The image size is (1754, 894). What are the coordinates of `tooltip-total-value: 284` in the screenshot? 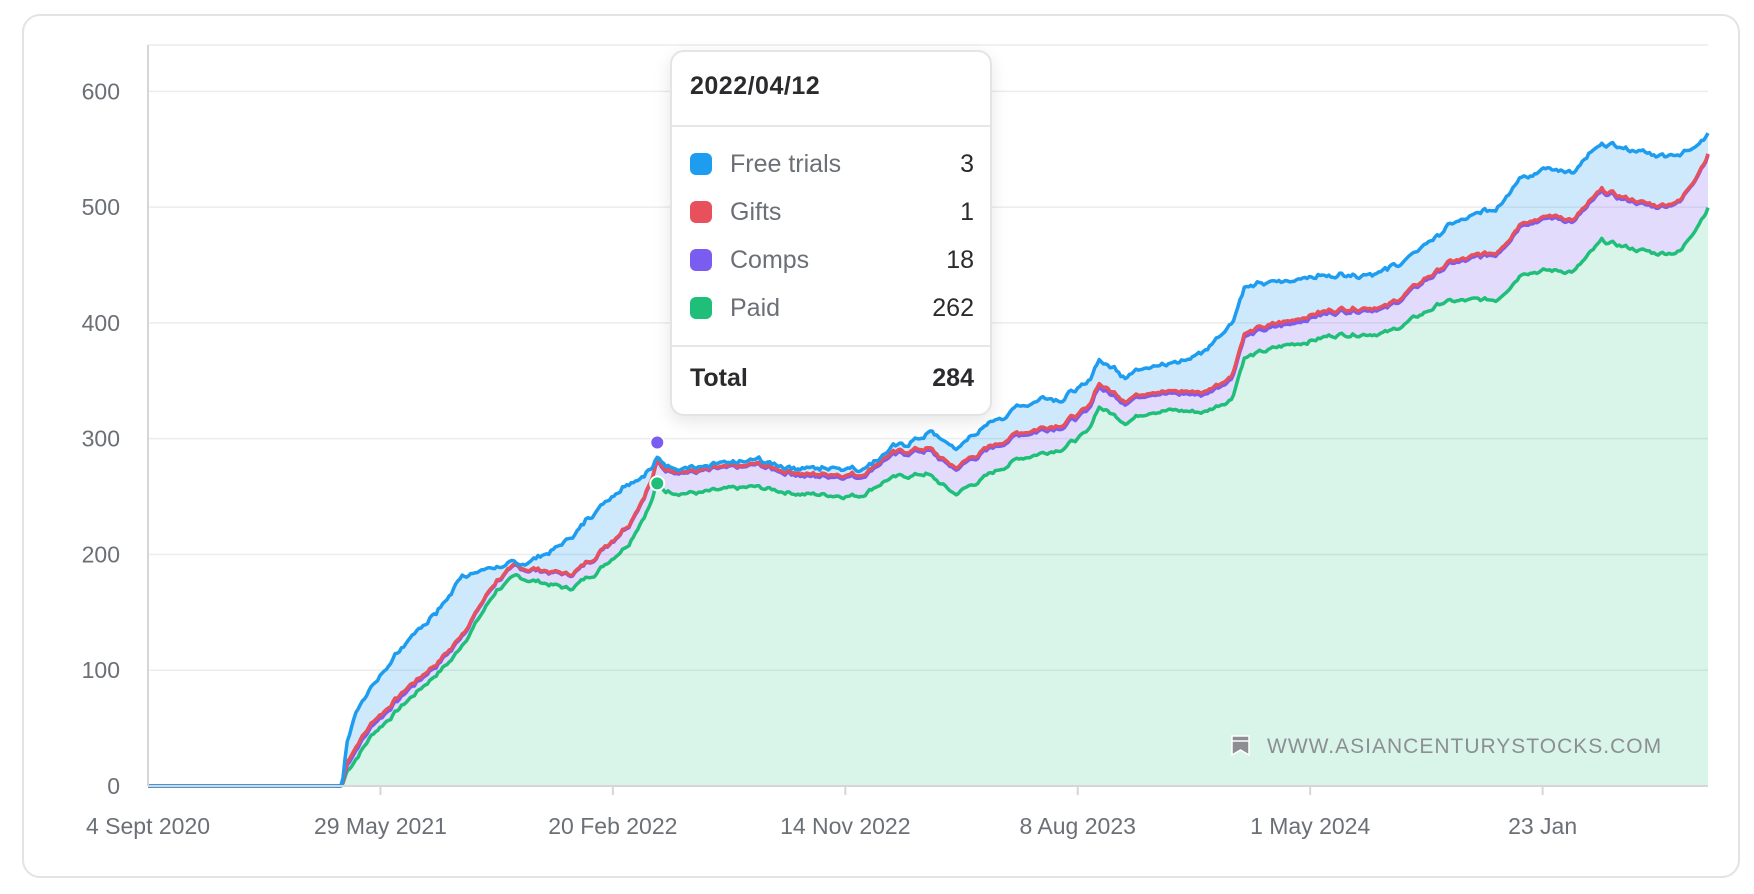 It's located at (953, 378).